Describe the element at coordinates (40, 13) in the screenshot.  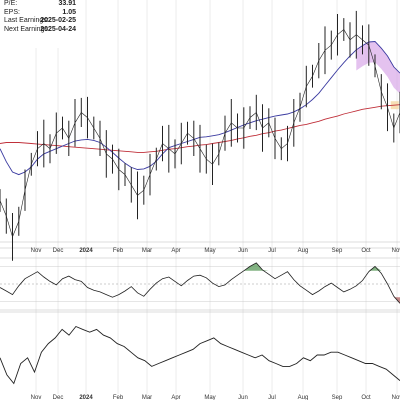
I see `info-row-eps: EPS: 1.05` at that location.